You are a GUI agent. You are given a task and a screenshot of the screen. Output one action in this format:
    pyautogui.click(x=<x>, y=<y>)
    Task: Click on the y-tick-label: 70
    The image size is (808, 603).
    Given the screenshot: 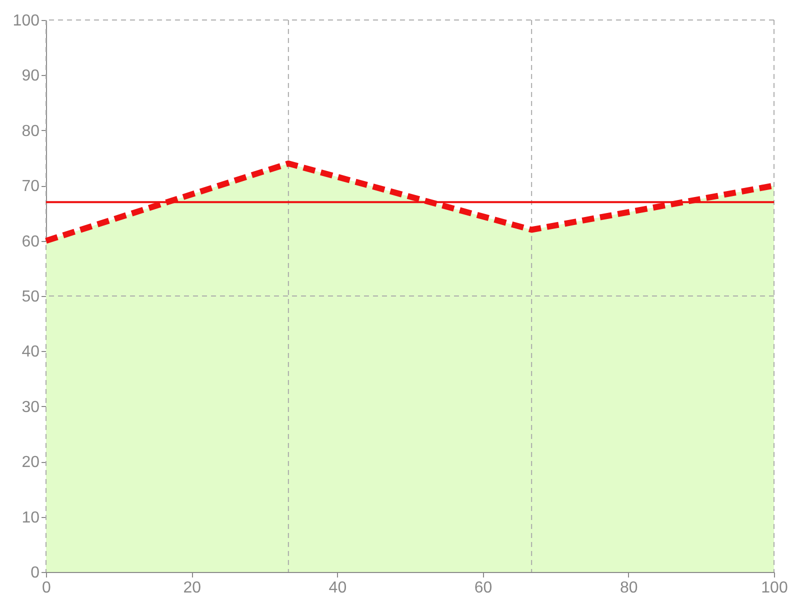 What is the action you would take?
    pyautogui.click(x=31, y=187)
    